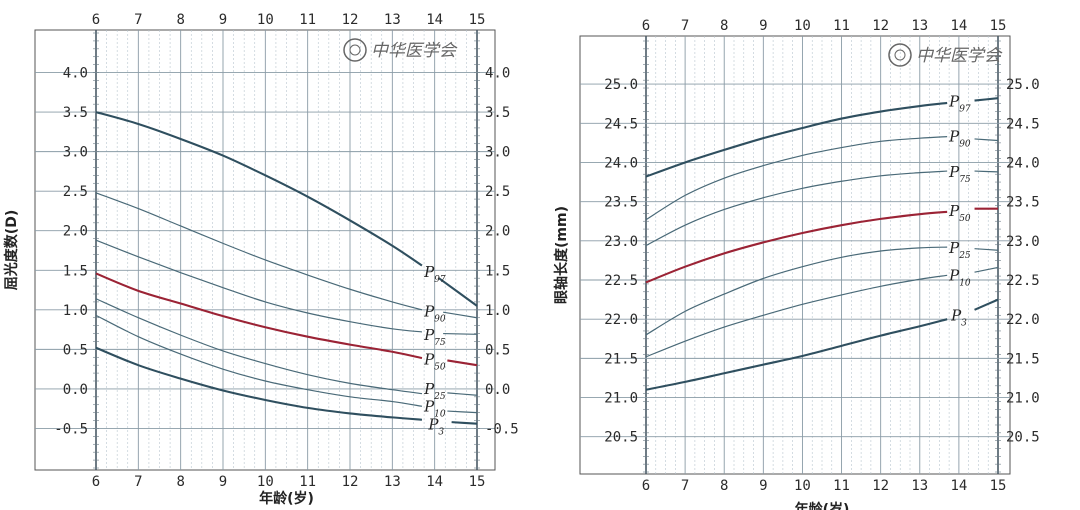 The width and height of the screenshot is (1080, 510). I want to click on y-tick-label-right: 24.0, so click(1023, 163).